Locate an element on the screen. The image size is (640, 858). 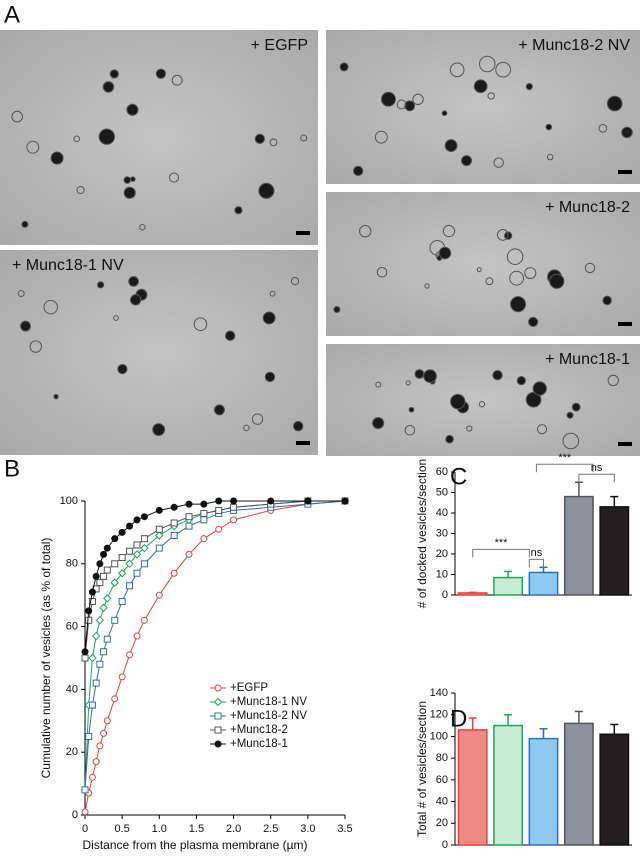
x-tick-label: 3.5 is located at coordinates (344, 829).